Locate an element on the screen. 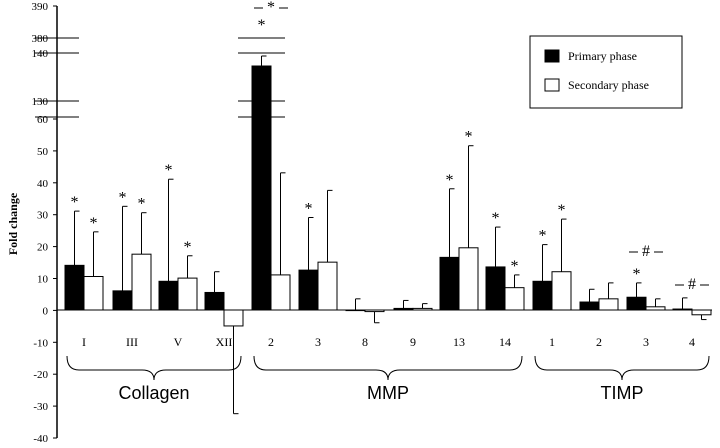 Image resolution: width=720 pixels, height=448 pixels. category-label: 13 is located at coordinates (459, 342).